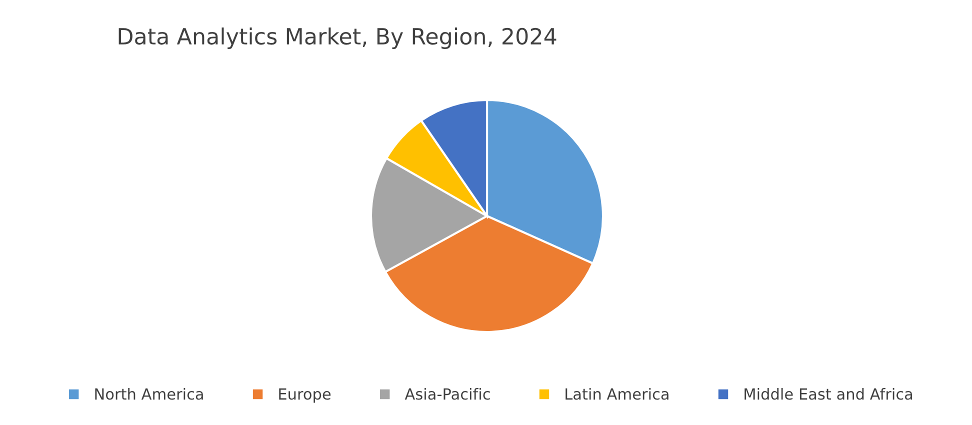 This screenshot has width=972, height=425. I want to click on legend-label: North America, so click(149, 394).